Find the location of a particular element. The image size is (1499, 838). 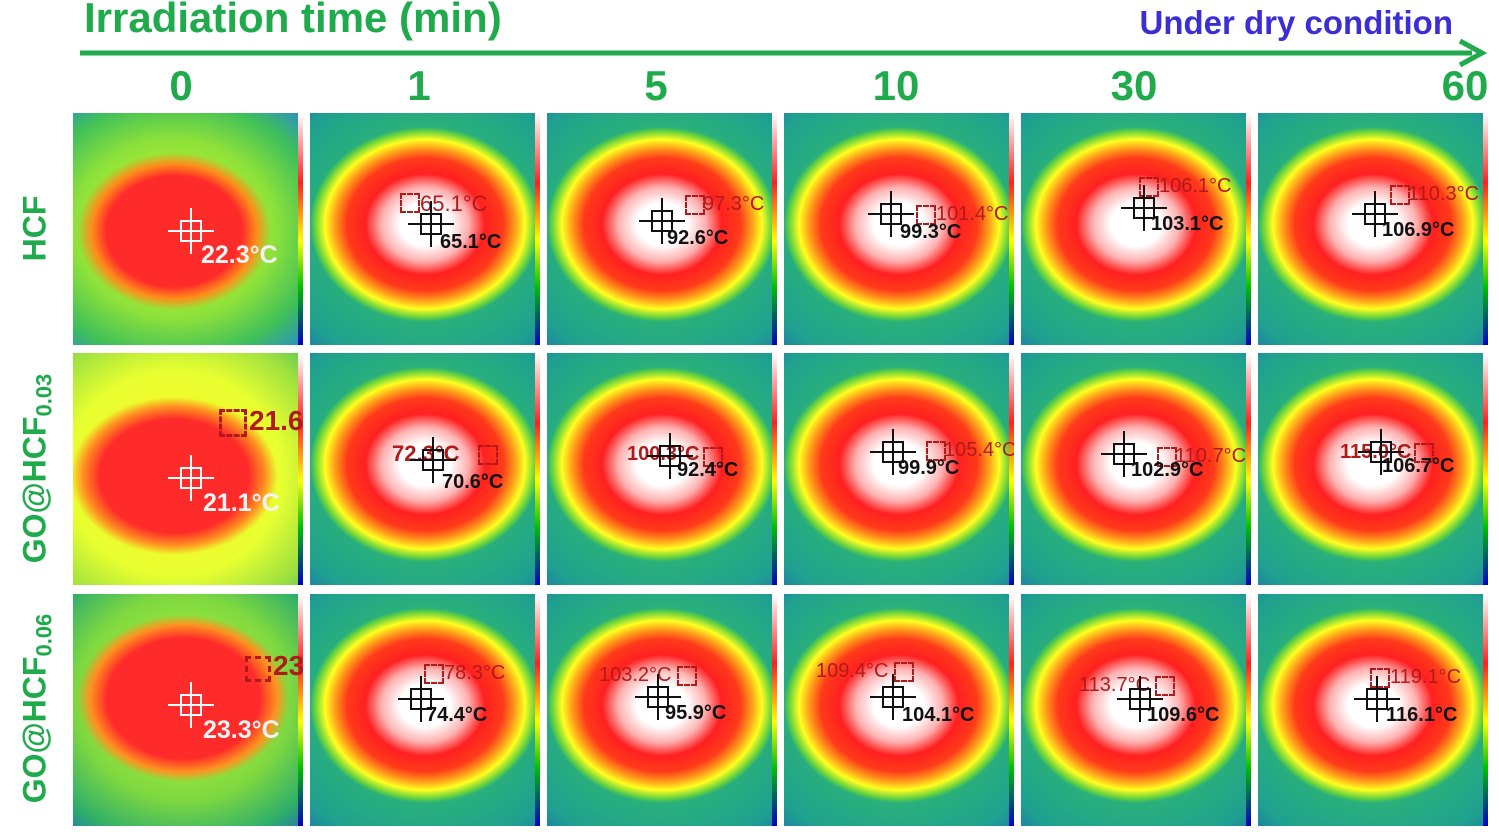

temp-red: 72.3°C is located at coordinates (426, 453).